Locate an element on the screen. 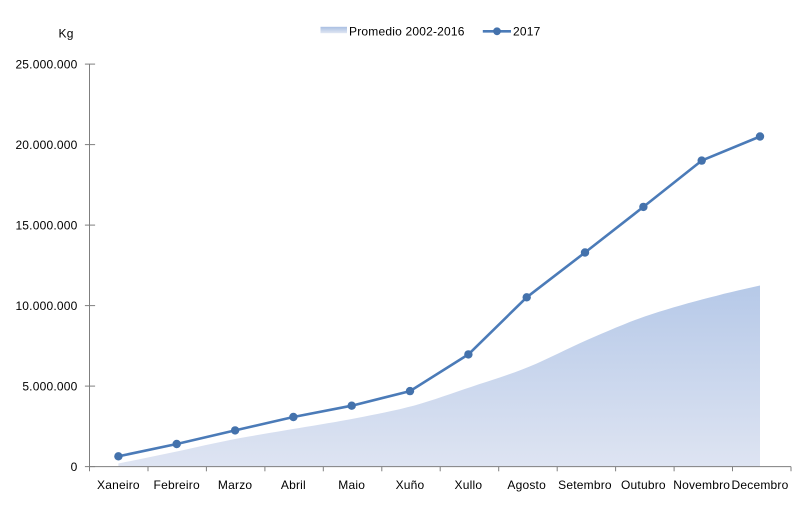  svg-text: 25.000.000 is located at coordinates (46, 64).